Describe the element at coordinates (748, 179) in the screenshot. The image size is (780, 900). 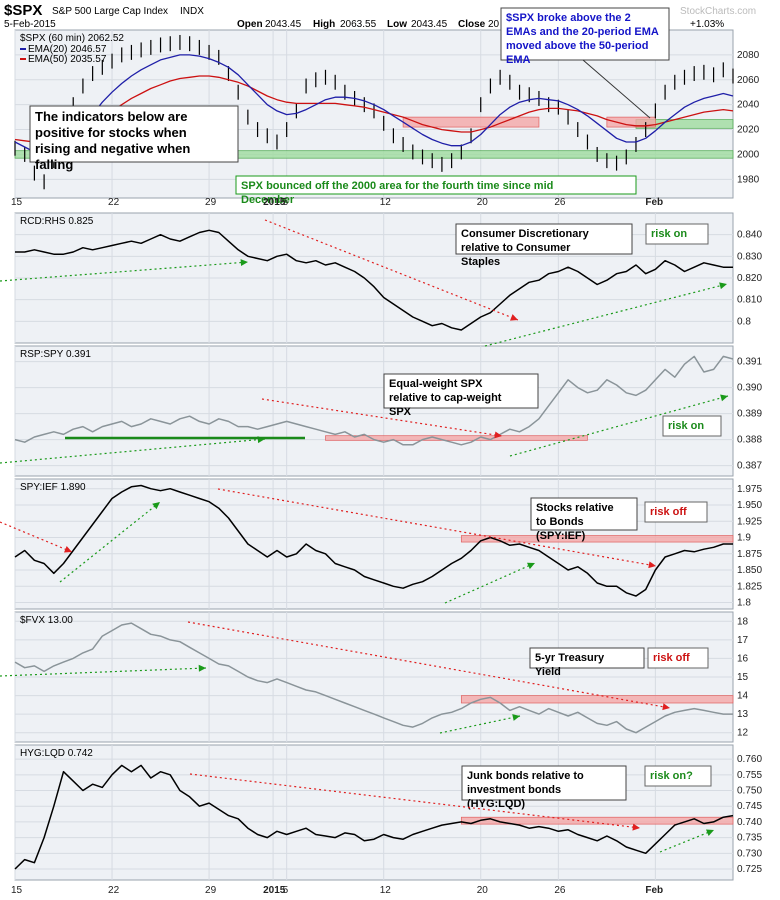
I see `y-tick-label: 1980` at that location.